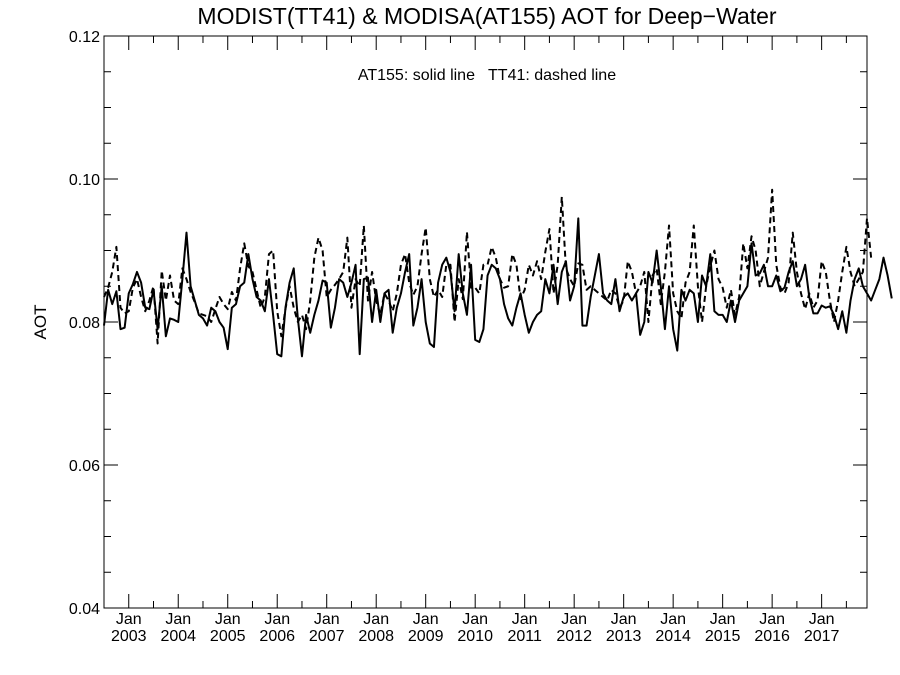 Image resolution: width=900 pixels, height=675 pixels. I want to click on x-tick-year: 2017, so click(822, 636).